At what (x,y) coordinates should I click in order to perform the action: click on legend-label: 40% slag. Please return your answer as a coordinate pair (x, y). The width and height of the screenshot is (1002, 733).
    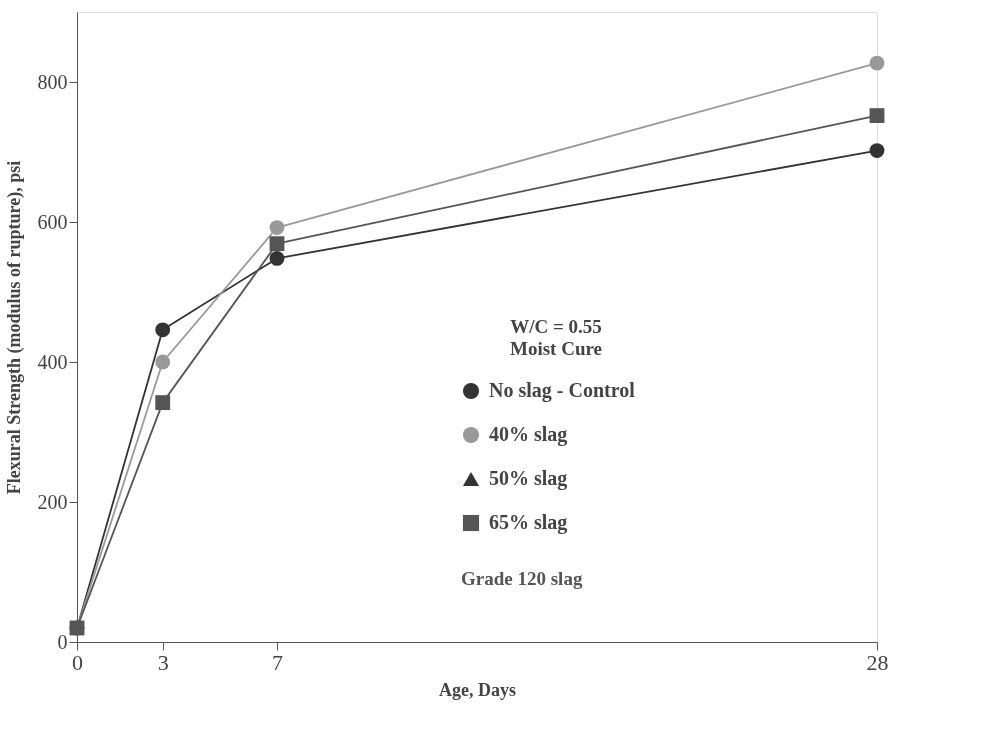
    Looking at the image, I should click on (528, 434).